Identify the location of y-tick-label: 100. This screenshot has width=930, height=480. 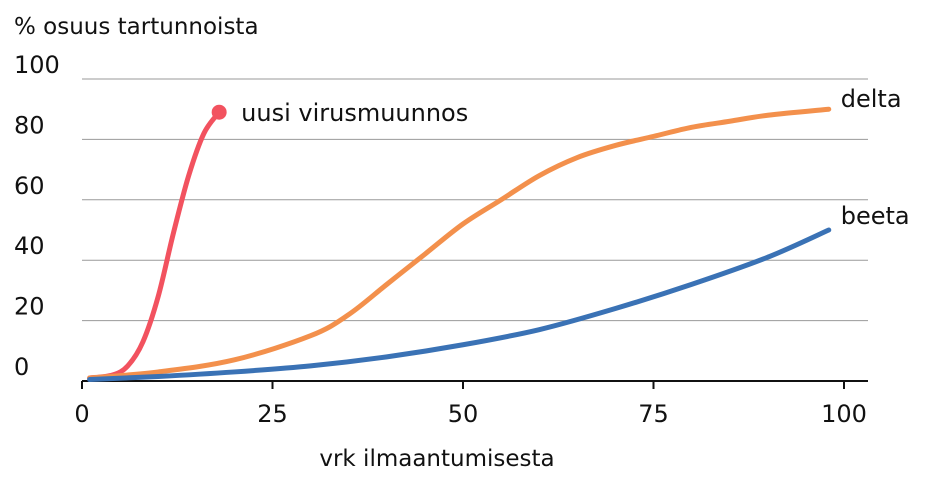
(37, 65).